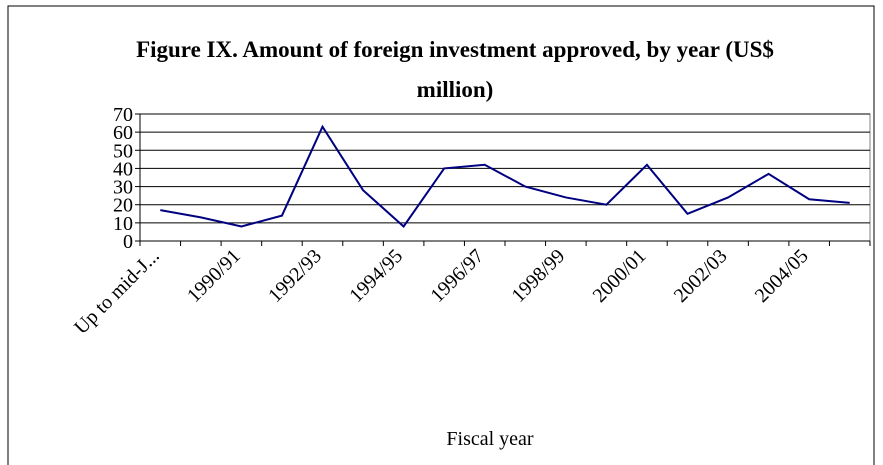 This screenshot has height=465, width=883. What do you see at coordinates (123, 224) in the screenshot?
I see `y-tick-label: 10` at bounding box center [123, 224].